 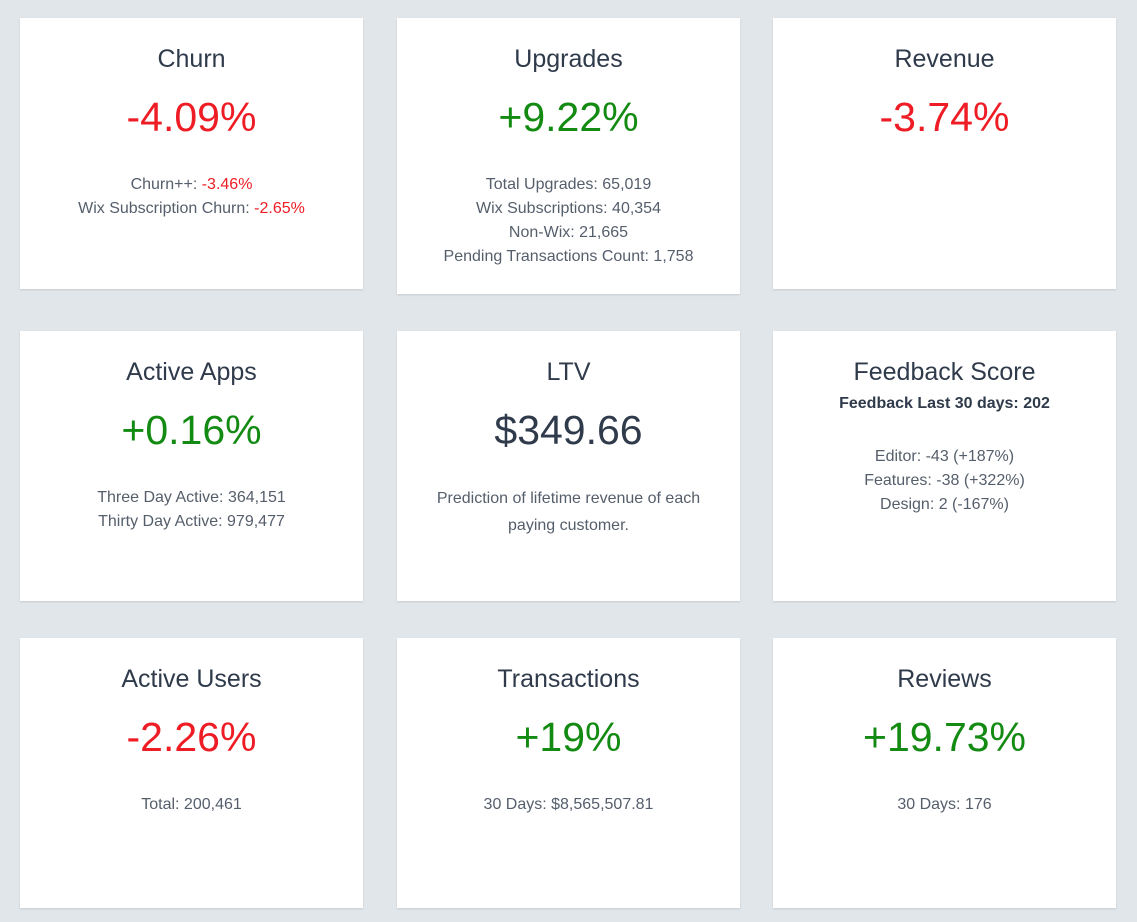 I want to click on transactions-details: 30 Days: $8,565,507.81, so click(x=568, y=805).